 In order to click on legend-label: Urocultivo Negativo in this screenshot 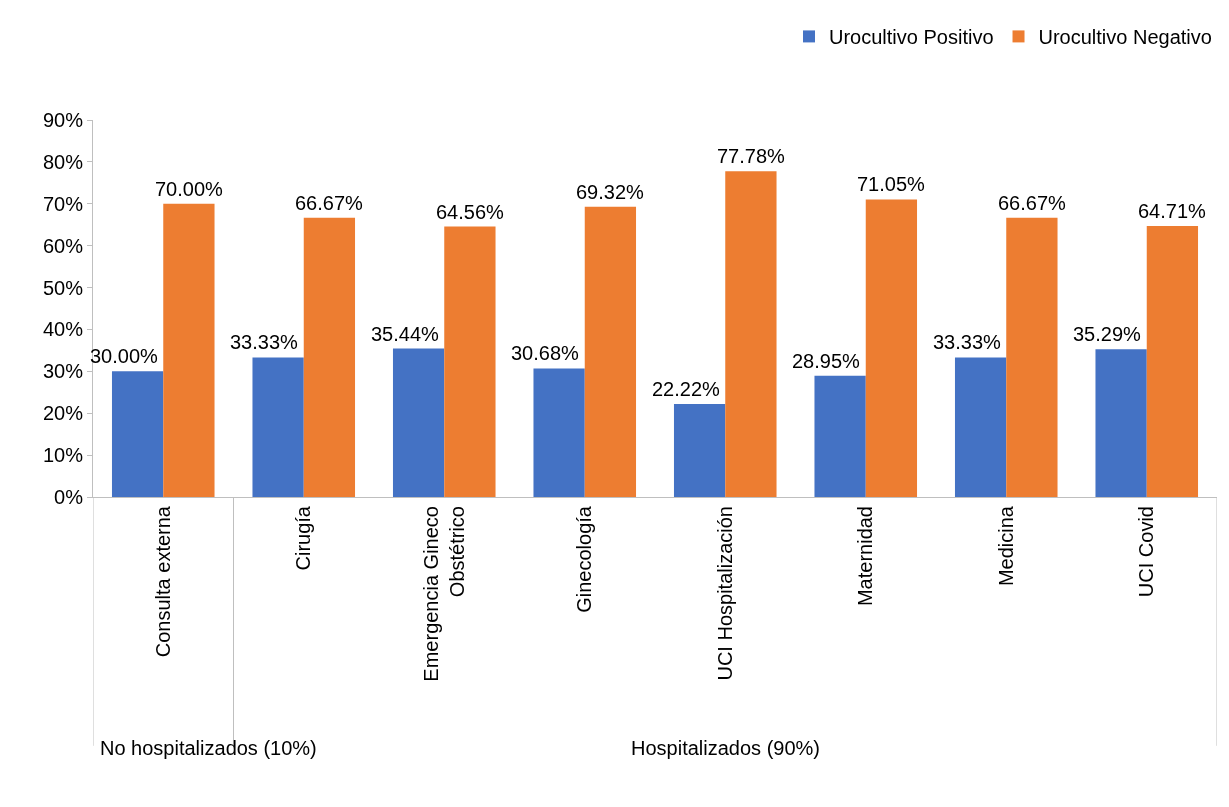, I will do `click(1125, 37)`.